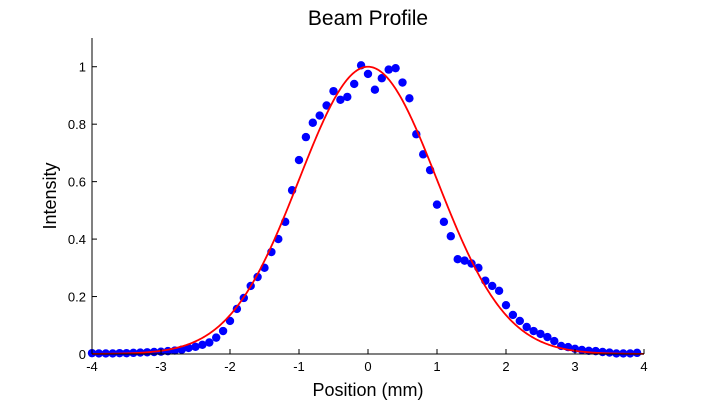 Image resolution: width=712 pixels, height=405 pixels. Describe the element at coordinates (436, 366) in the screenshot. I see `x-tick-label: 1` at that location.